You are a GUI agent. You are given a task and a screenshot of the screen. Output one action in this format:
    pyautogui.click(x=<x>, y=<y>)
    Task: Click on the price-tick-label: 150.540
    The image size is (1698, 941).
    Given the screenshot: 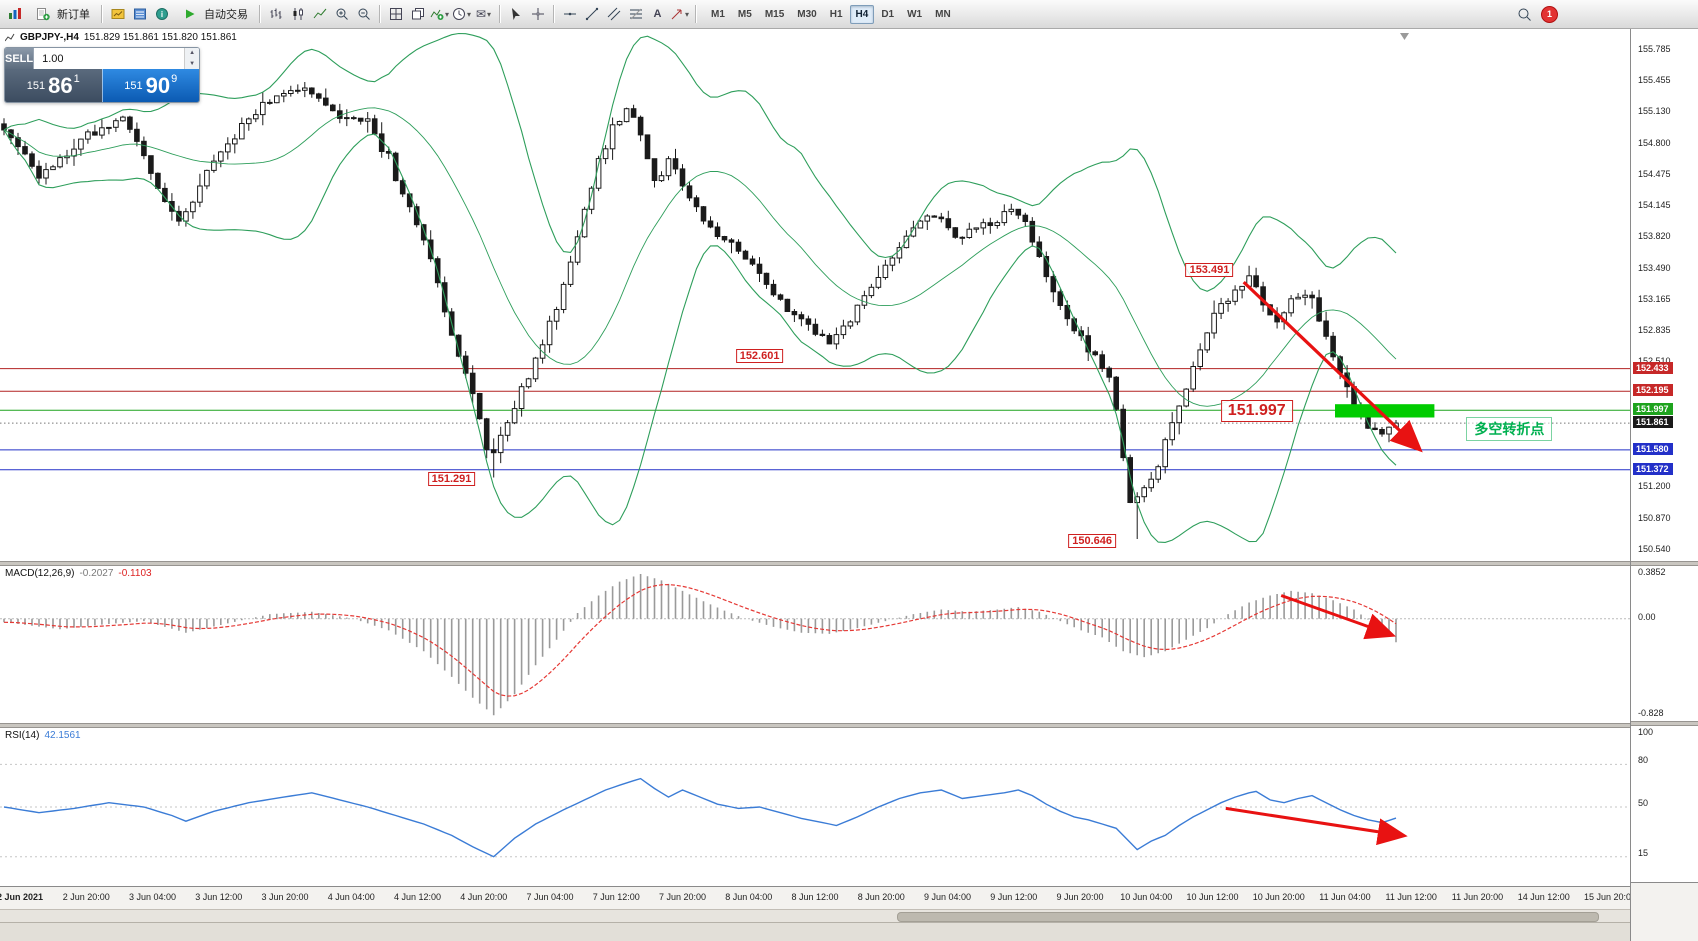 What is the action you would take?
    pyautogui.click(x=1654, y=549)
    